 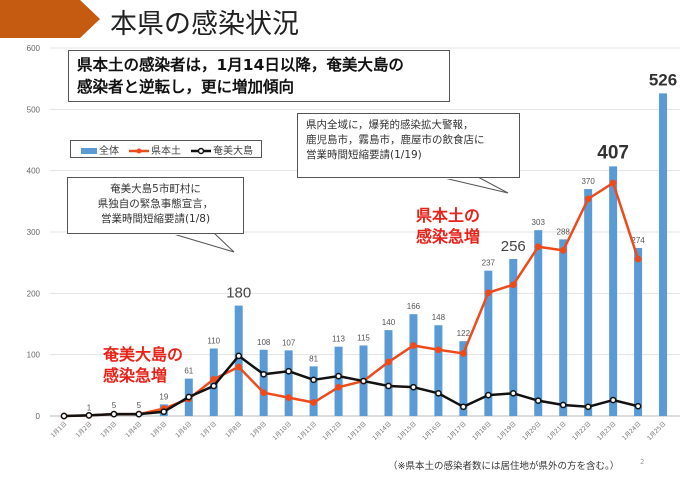 I want to click on bar-data-label: 122, so click(x=464, y=333).